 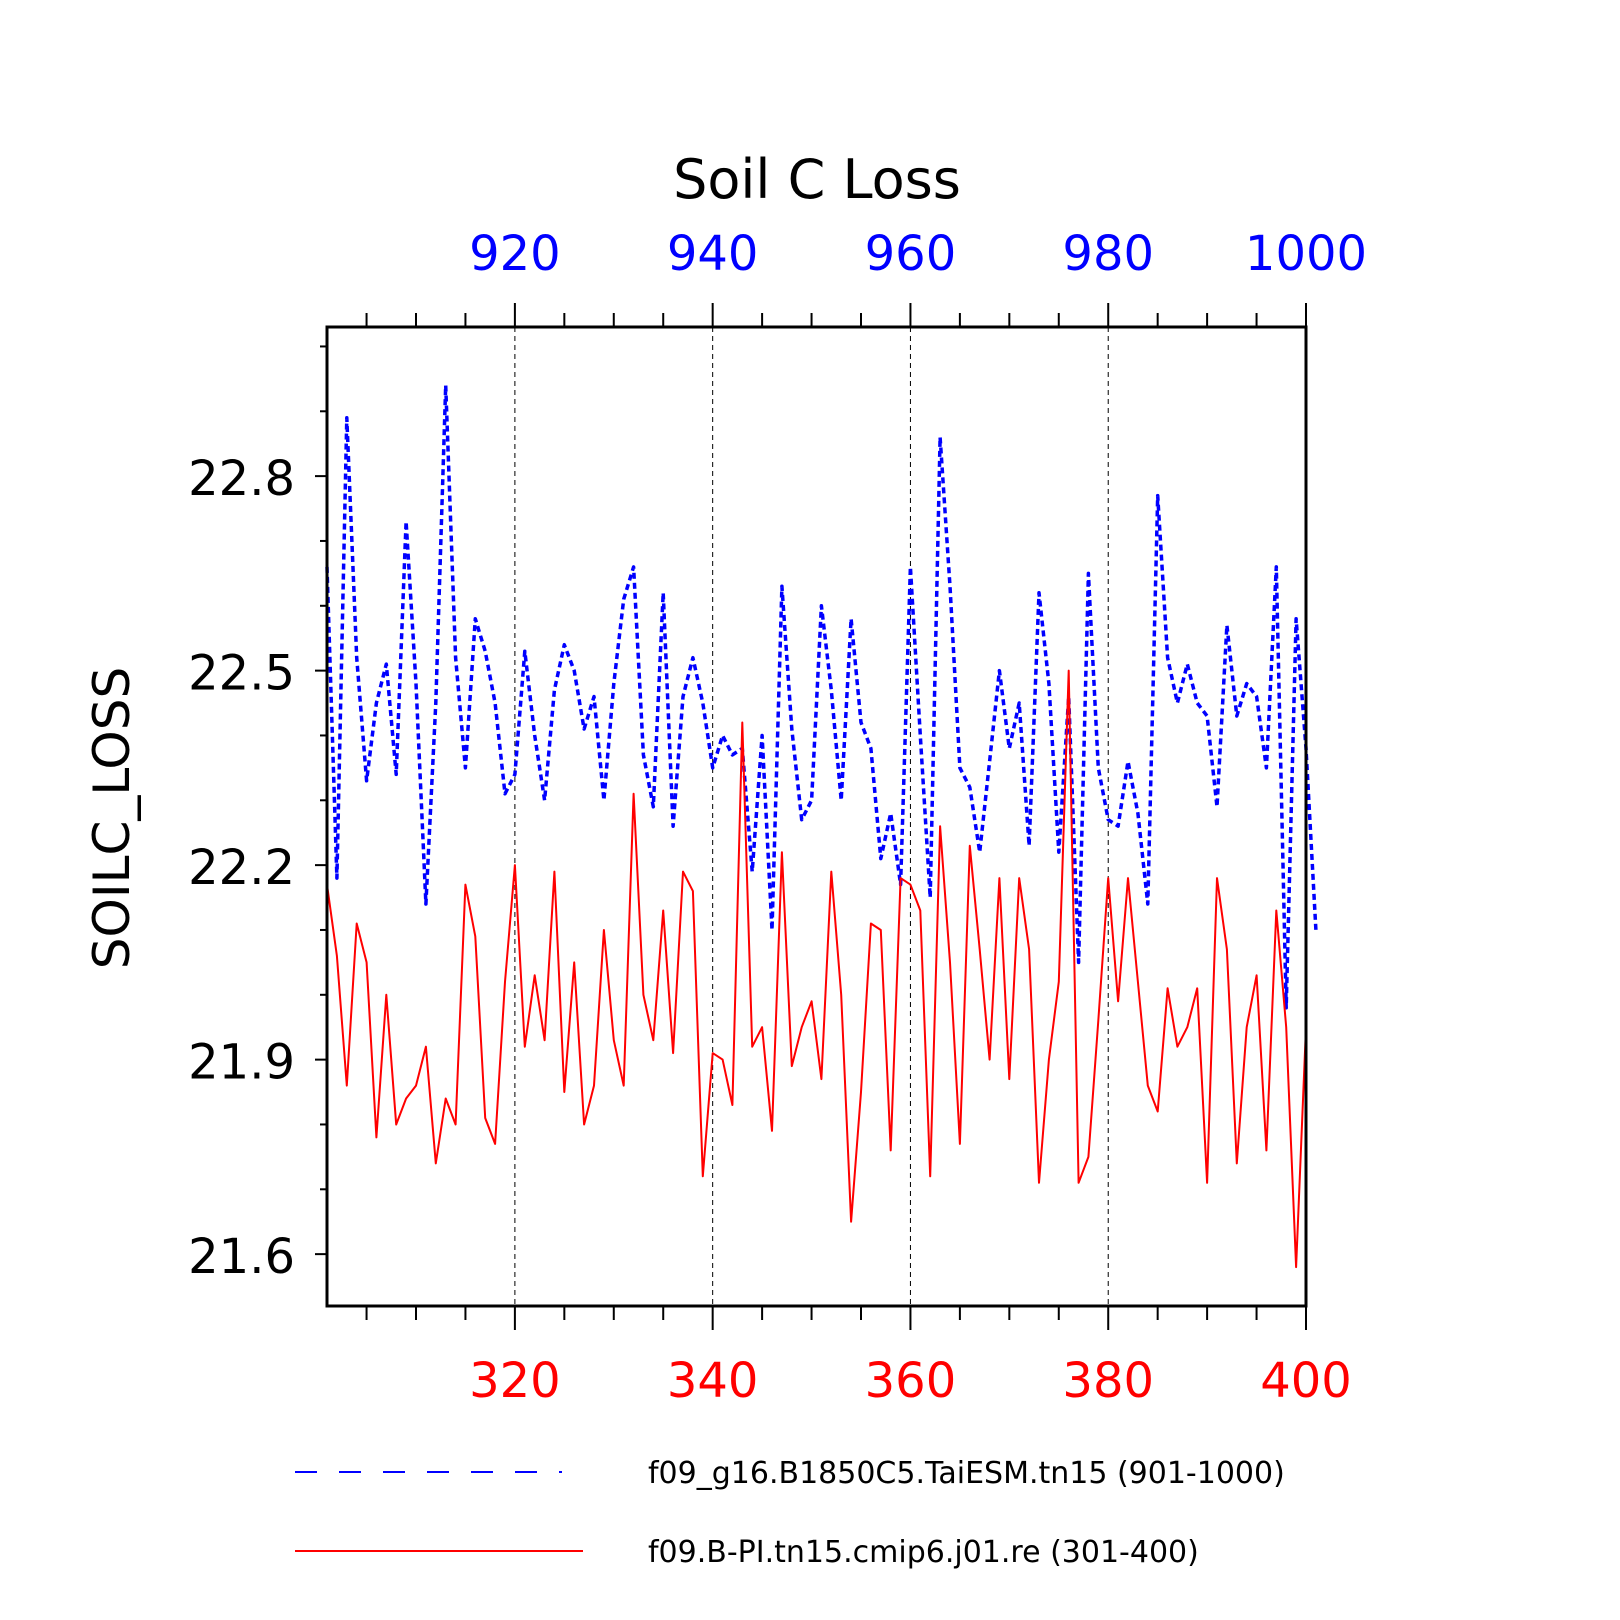 What do you see at coordinates (1108, 254) in the screenshot?
I see `top-tick-label: 980` at bounding box center [1108, 254].